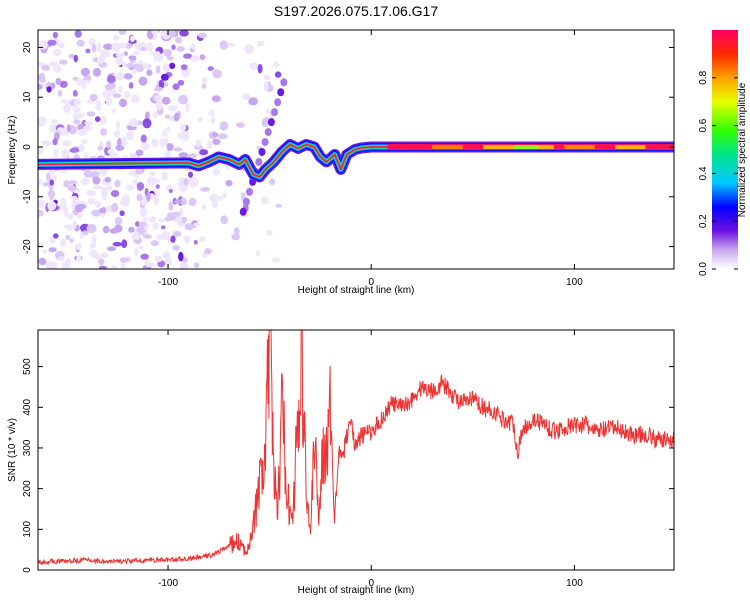 The width and height of the screenshot is (750, 600). Describe the element at coordinates (27, 407) in the screenshot. I see `y-tick-label: 400` at that location.